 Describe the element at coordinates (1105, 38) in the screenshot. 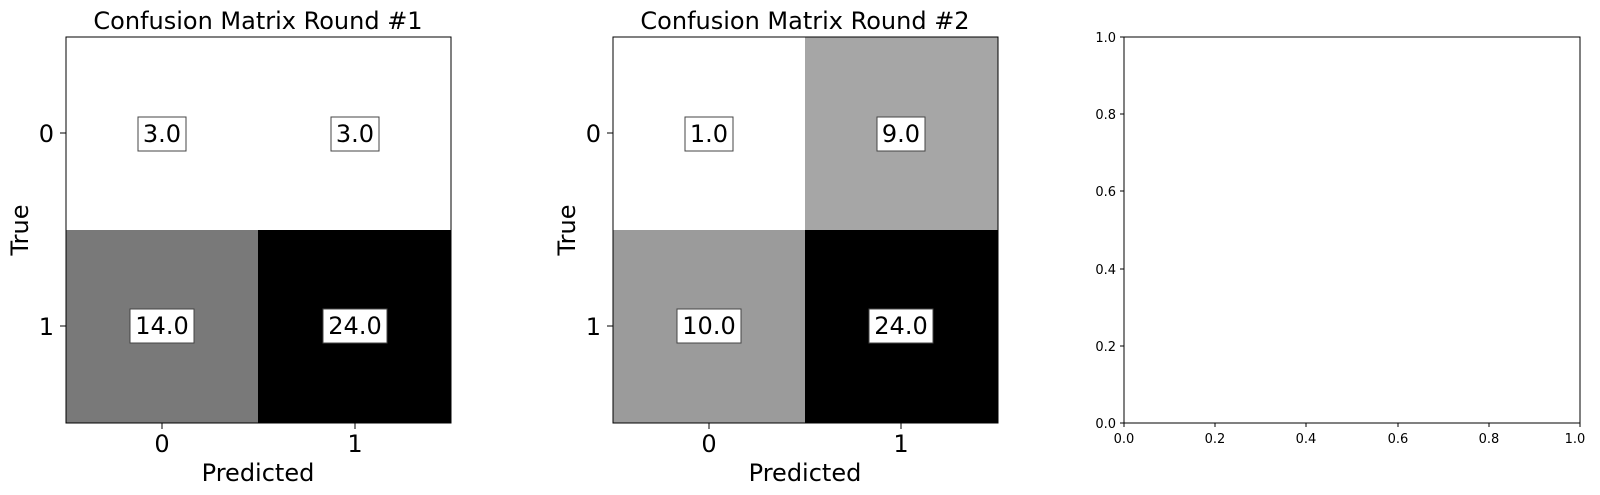

I see `y-tick-label-3-5: 1.0` at that location.